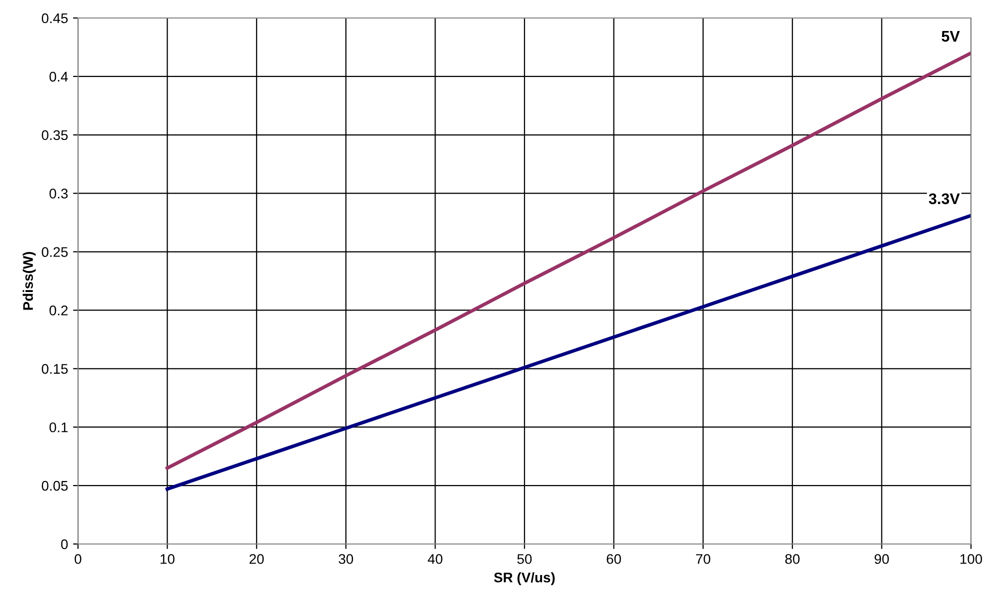 This screenshot has height=602, width=991. What do you see at coordinates (55, 18) in the screenshot?
I see `y-tick-label: 0.45` at bounding box center [55, 18].